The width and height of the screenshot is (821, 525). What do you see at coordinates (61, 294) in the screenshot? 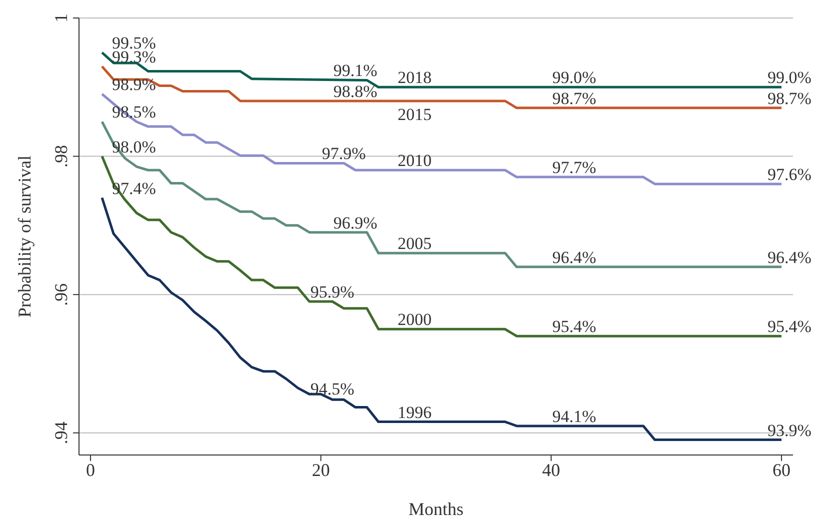
I see `y-tick-label: .96` at bounding box center [61, 294].